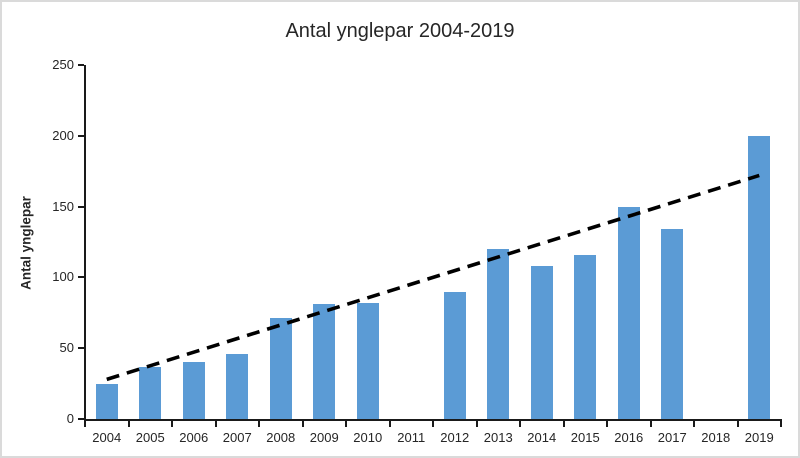  What do you see at coordinates (85, 243) in the screenshot?
I see `y-axis-line` at bounding box center [85, 243].